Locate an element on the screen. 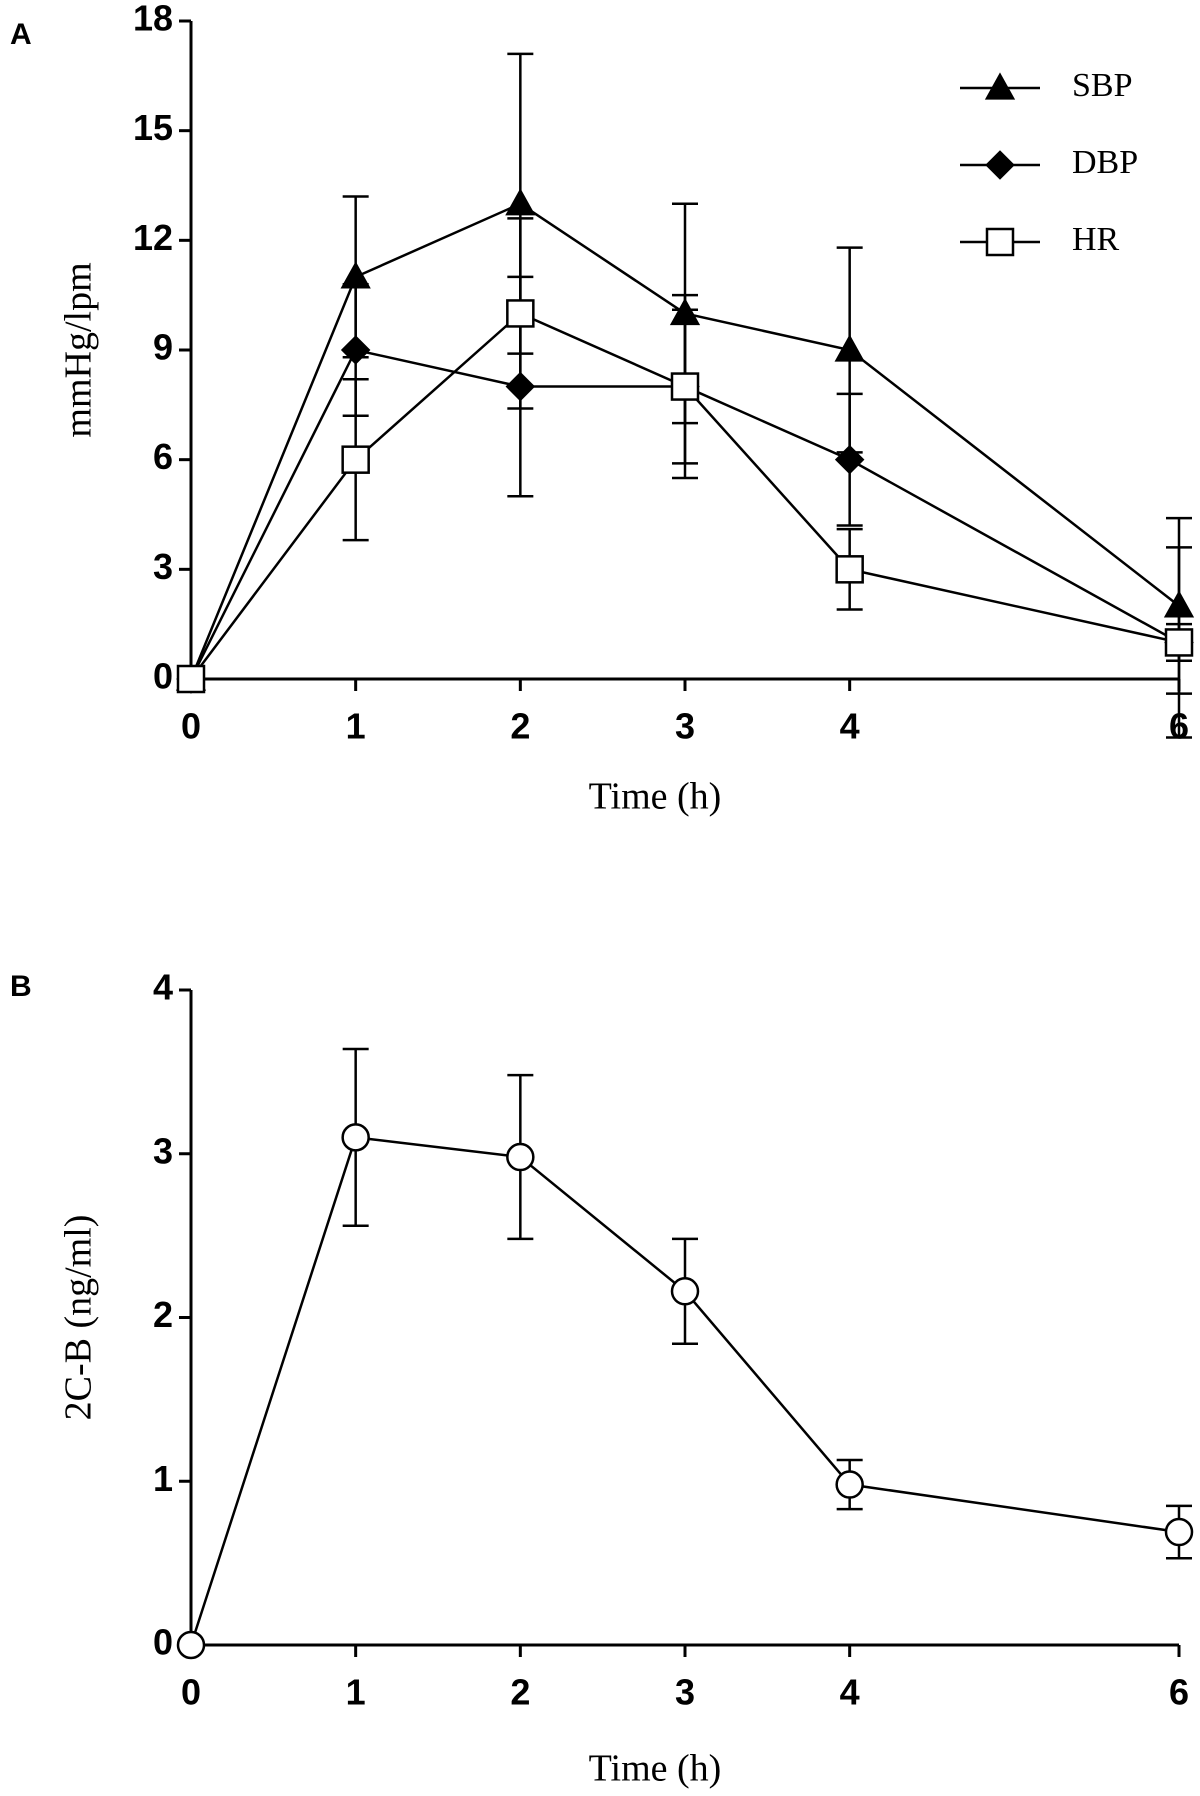  legend-label: SBP is located at coordinates (1102, 85).